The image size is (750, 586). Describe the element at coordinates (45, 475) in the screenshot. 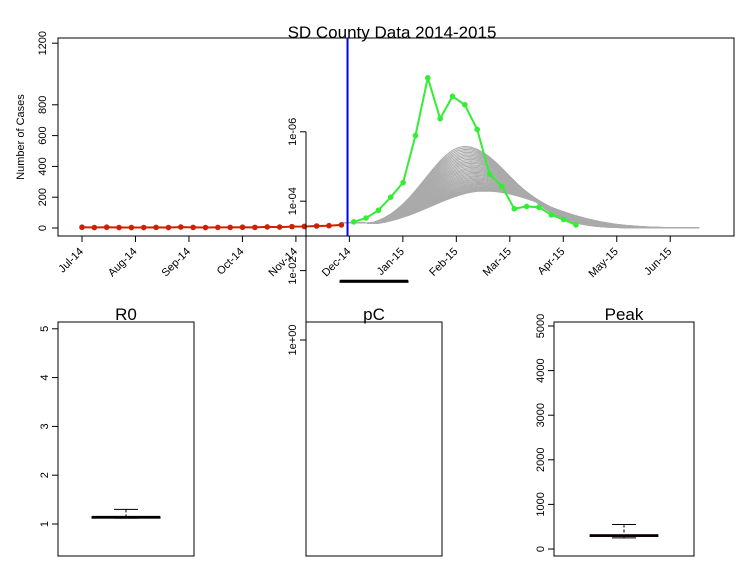

I see `boxplot-y-tick-label: 2` at that location.